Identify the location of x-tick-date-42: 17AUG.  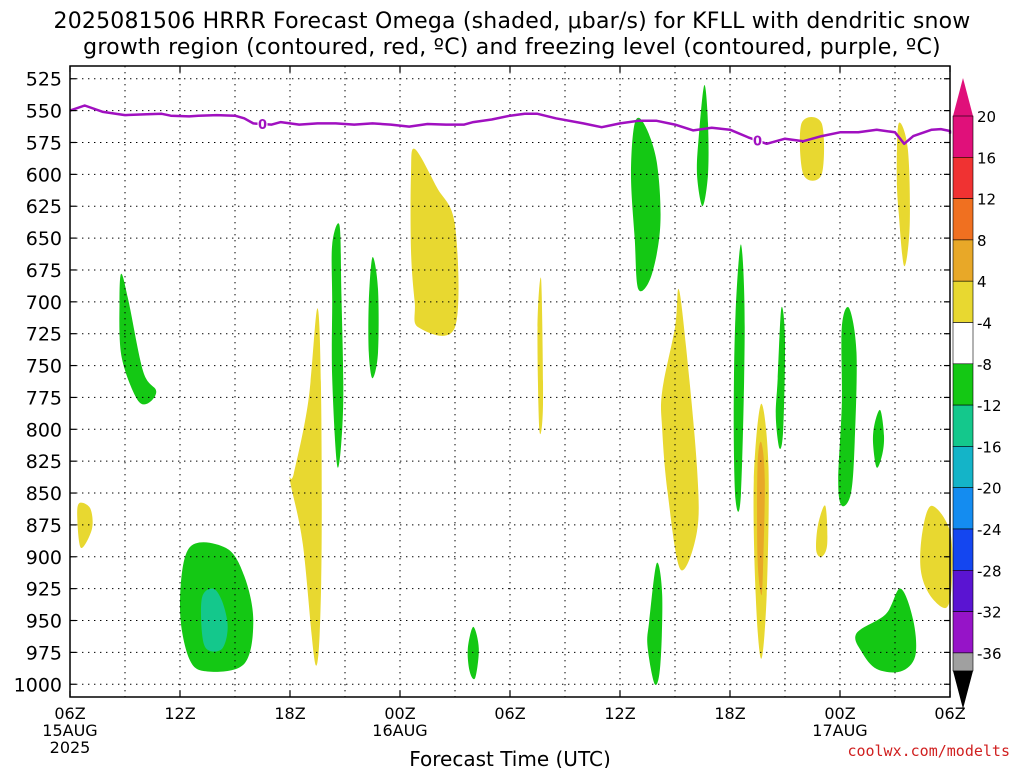
(839, 730).